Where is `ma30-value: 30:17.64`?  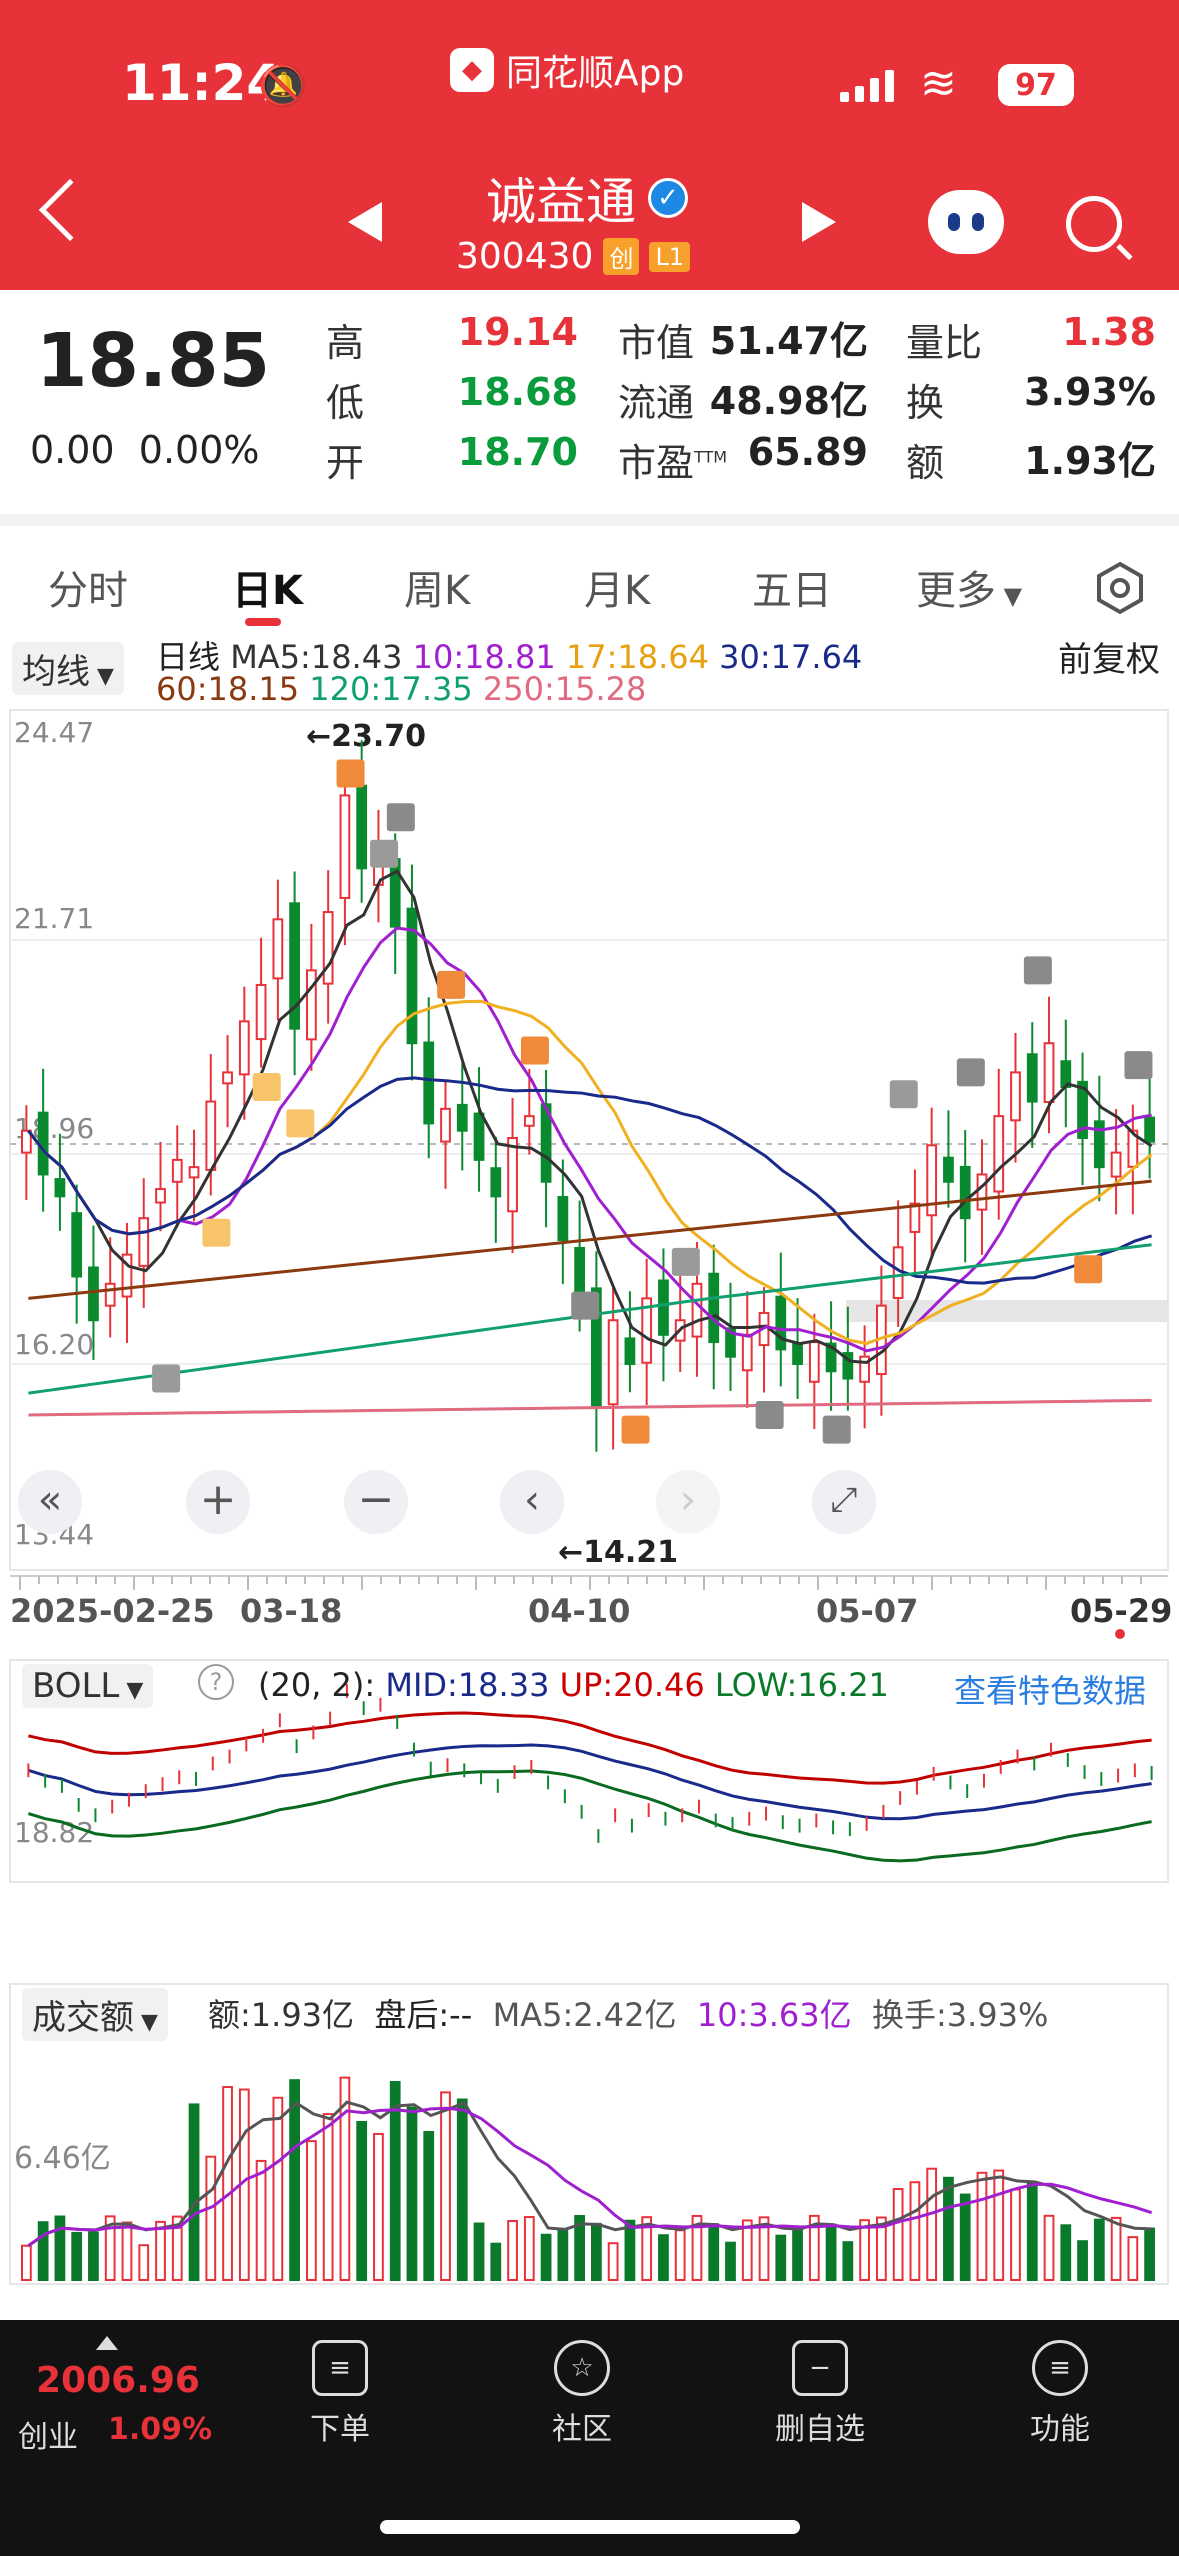
ma30-value: 30:17.64 is located at coordinates (791, 657).